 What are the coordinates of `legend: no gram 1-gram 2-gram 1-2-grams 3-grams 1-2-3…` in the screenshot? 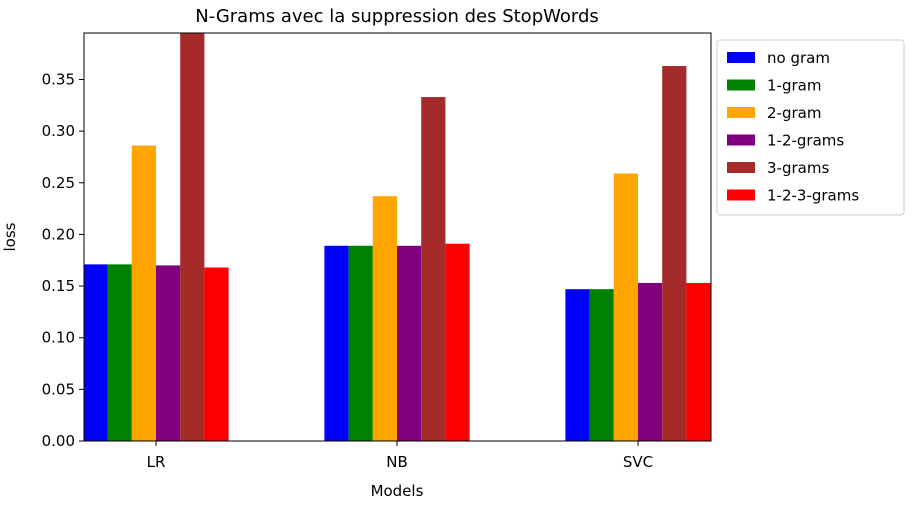 It's located at (810, 127).